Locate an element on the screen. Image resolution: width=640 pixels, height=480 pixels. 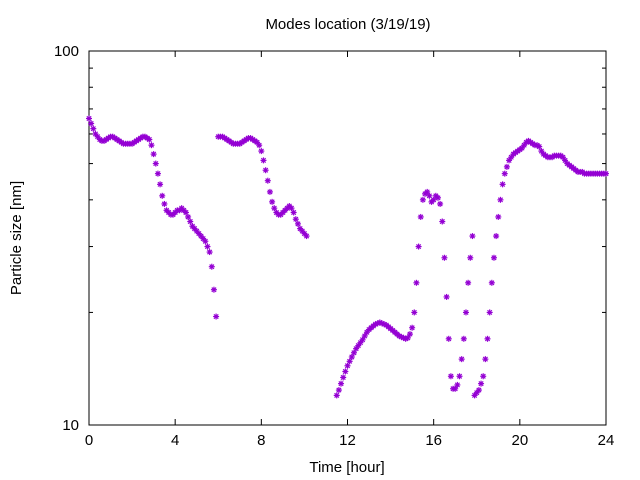
x-tick-label: 16 is located at coordinates (433, 440).